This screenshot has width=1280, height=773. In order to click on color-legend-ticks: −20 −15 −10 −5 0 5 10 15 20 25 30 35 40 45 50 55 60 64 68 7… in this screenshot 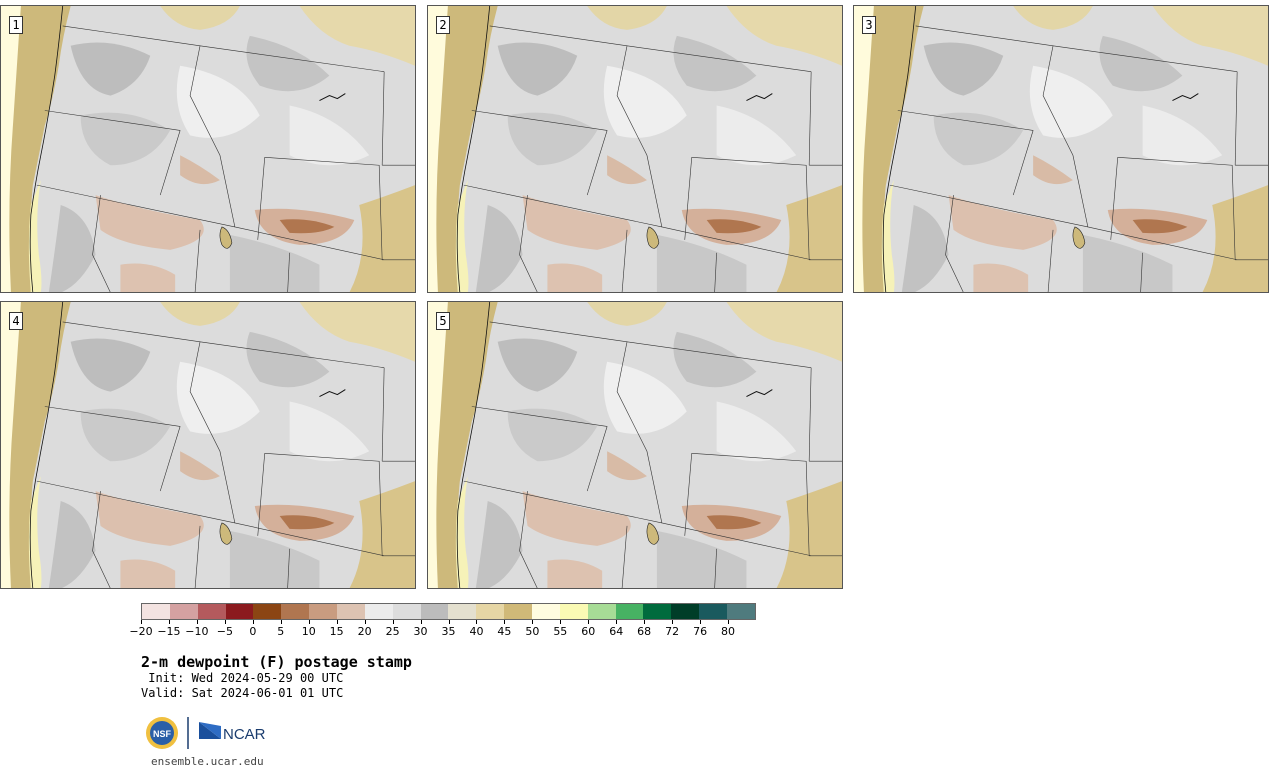, I will do `click(442, 631)`.